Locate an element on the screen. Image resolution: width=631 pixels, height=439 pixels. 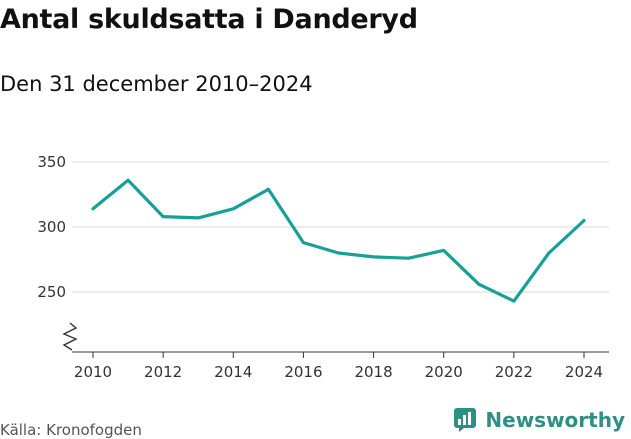
data-point-2020 is located at coordinates (444, 250).